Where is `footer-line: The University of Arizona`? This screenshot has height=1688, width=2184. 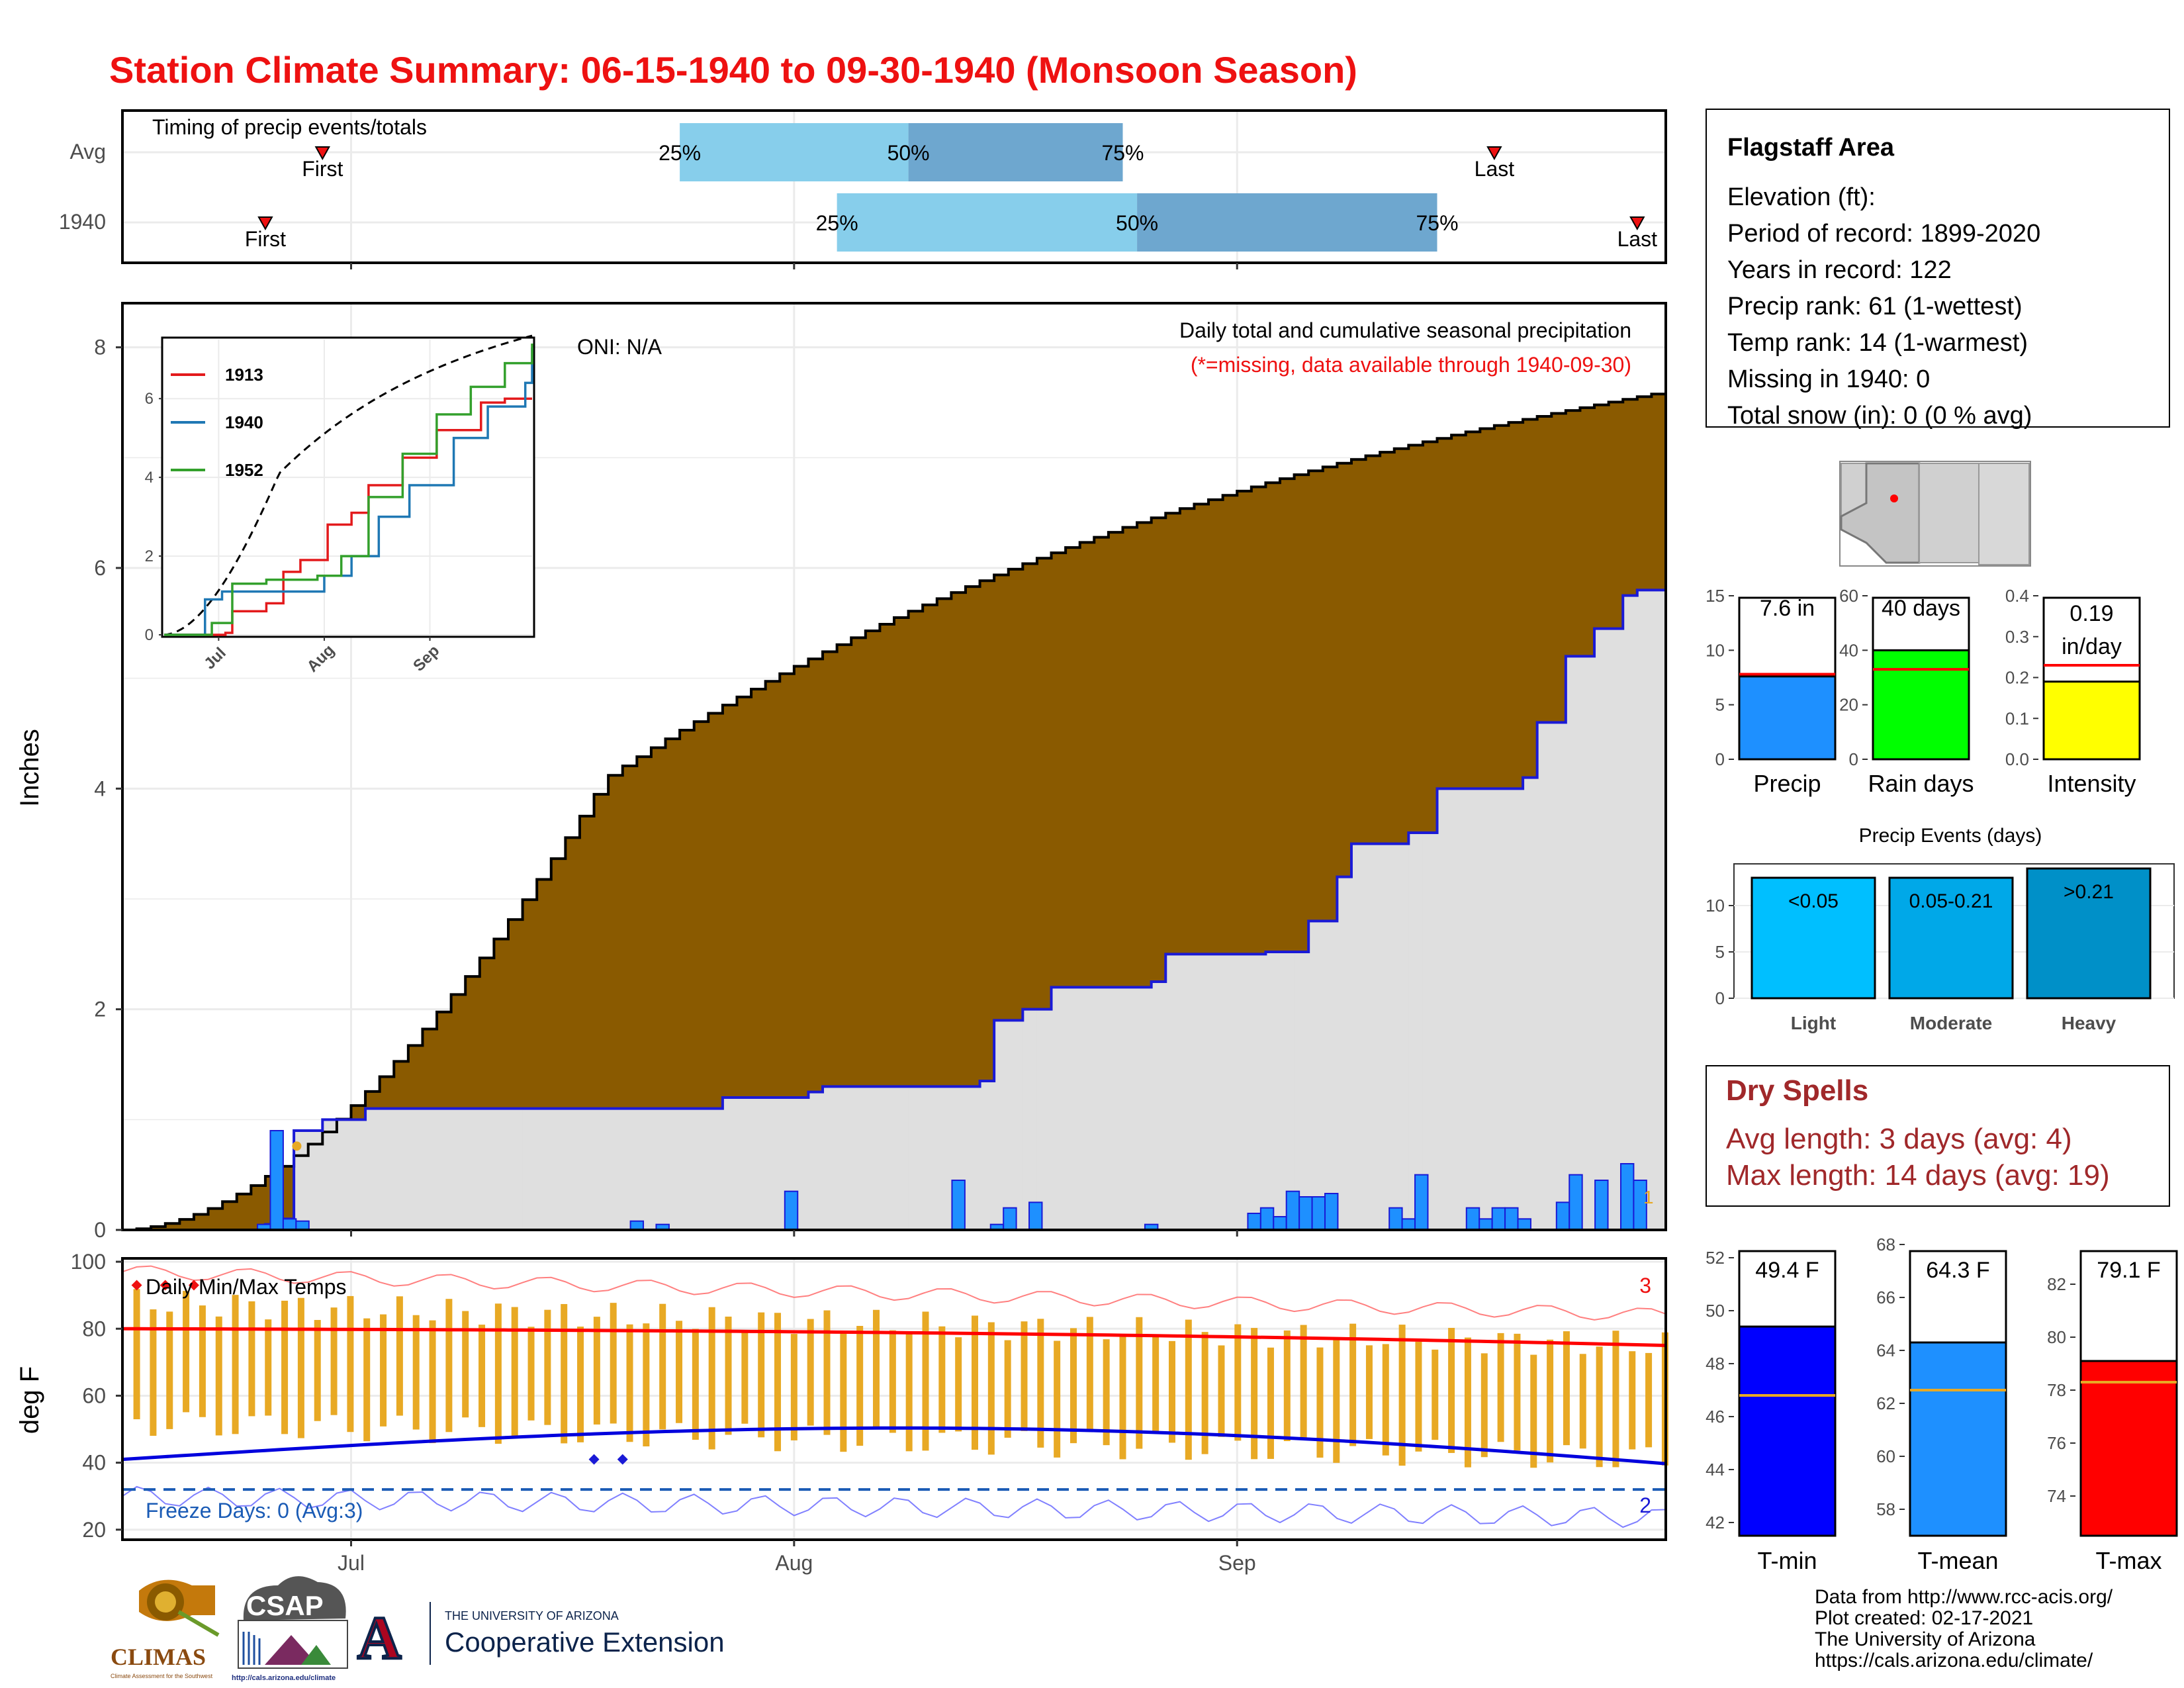 footer-line: The University of Arizona is located at coordinates (1925, 1639).